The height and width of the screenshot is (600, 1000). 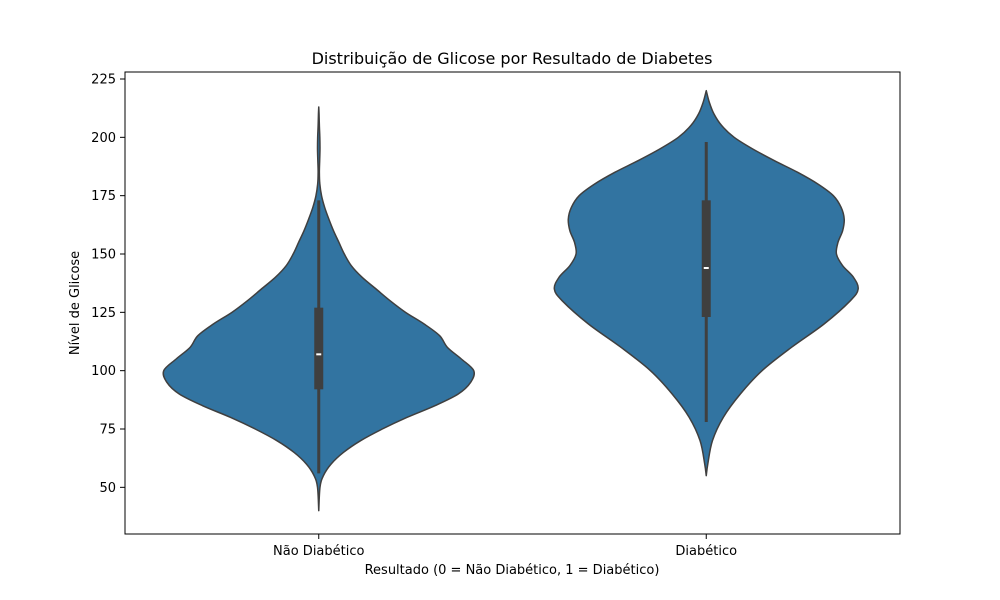 I want to click on y-tick-label: 200, so click(x=103, y=138).